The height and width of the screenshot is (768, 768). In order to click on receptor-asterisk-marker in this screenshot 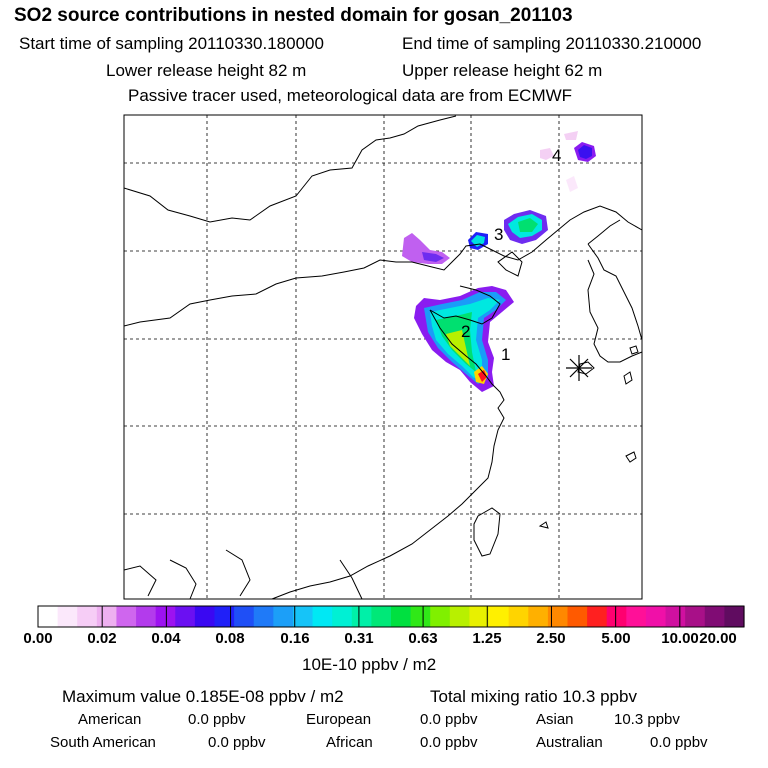, I will do `click(579, 368)`.